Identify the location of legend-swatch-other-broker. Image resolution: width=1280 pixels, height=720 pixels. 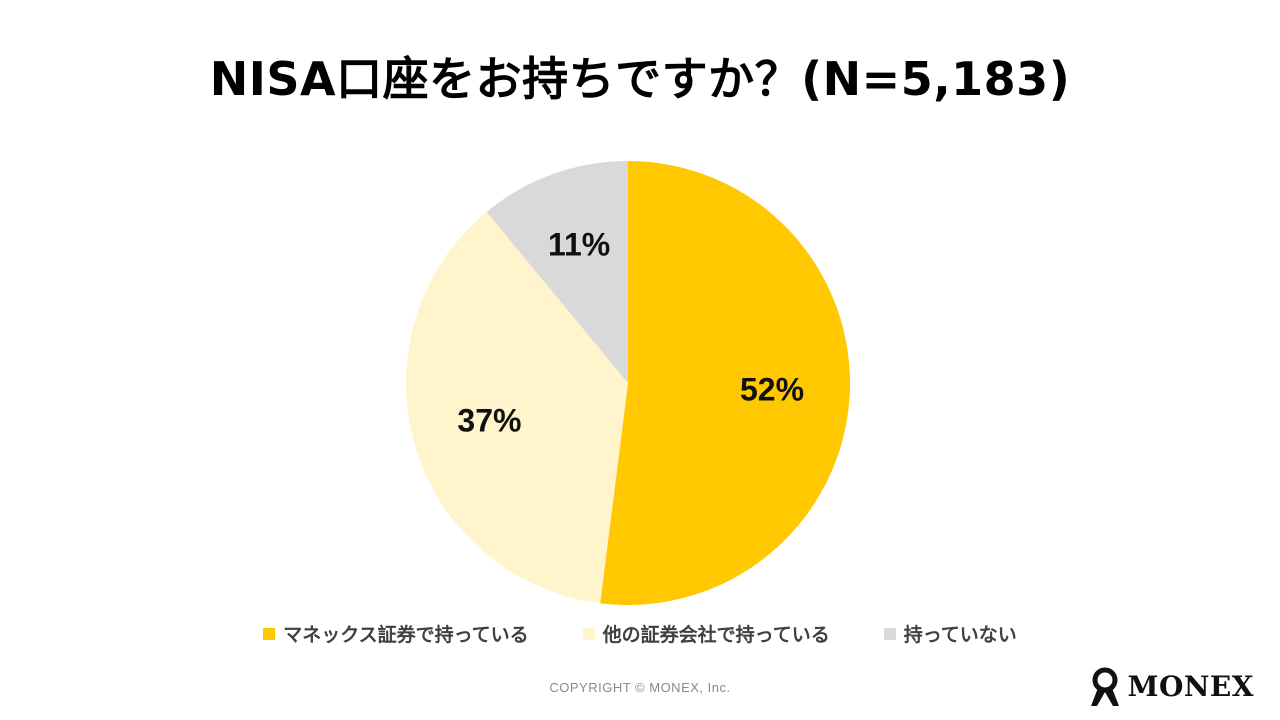
(588, 633).